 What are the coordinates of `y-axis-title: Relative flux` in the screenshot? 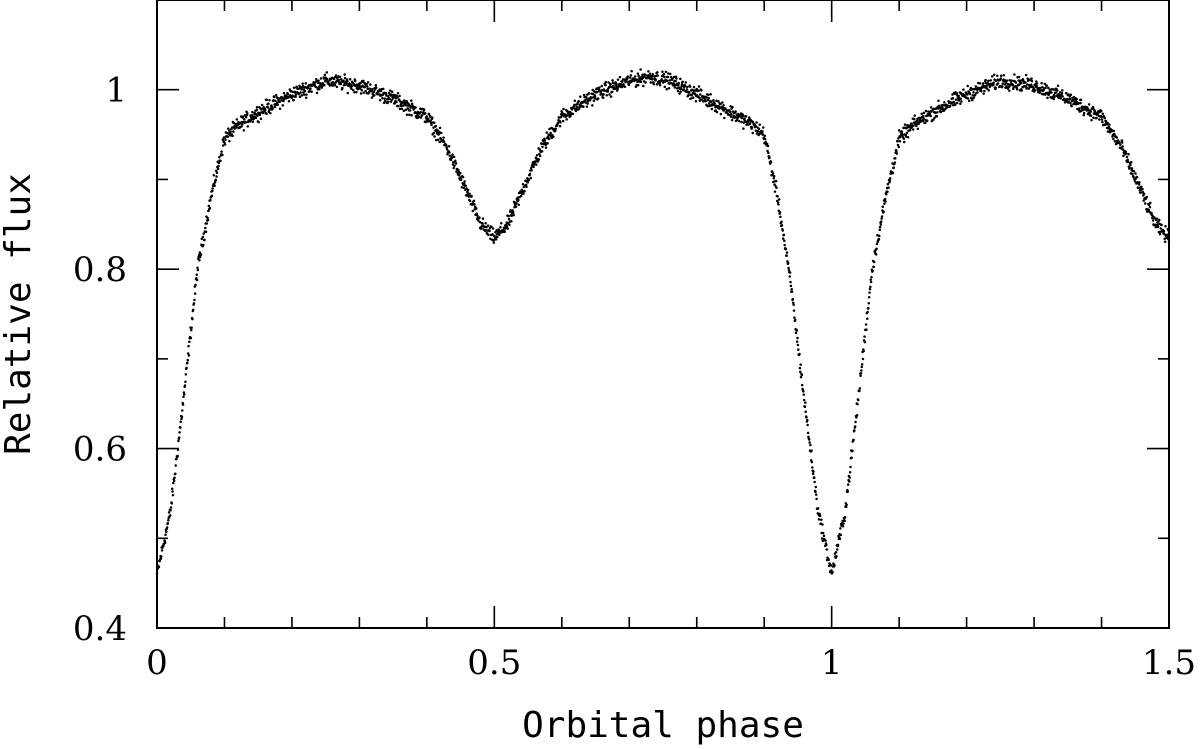 It's located at (19, 314).